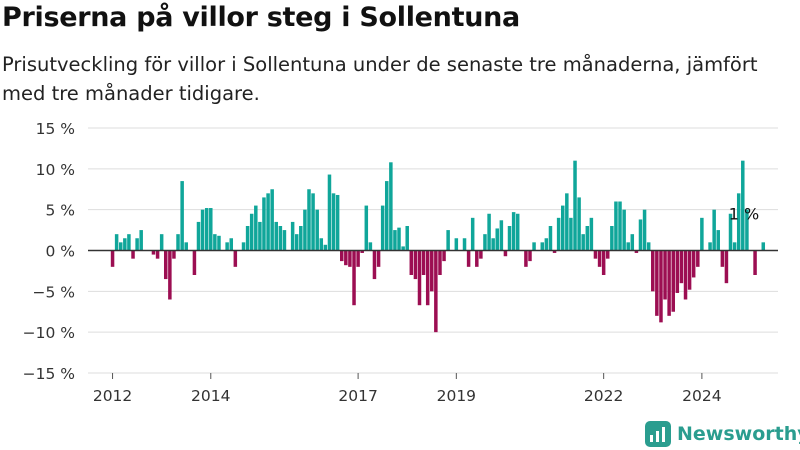  I want to click on last-value-label: 1 %, so click(744, 213).